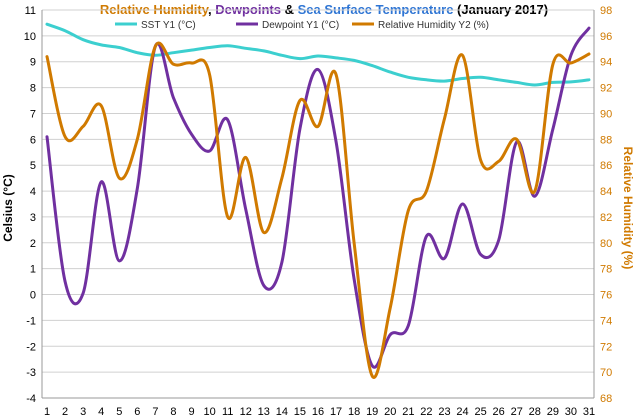 The image size is (635, 420). I want to click on left-tick-label: 4, so click(33, 192).